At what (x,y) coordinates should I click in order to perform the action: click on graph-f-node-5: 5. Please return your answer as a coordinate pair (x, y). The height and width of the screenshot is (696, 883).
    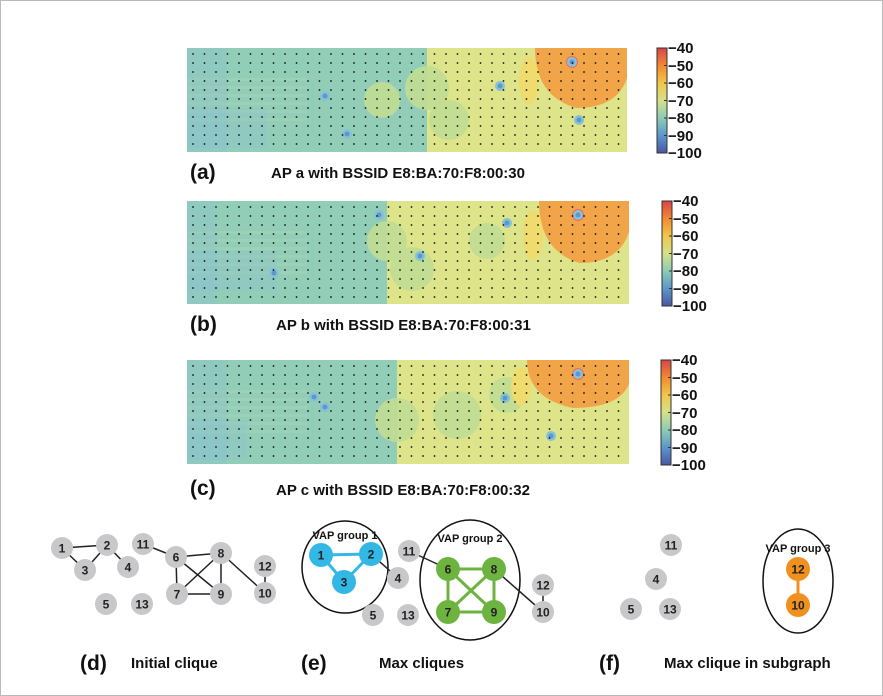
    Looking at the image, I should click on (631, 609).